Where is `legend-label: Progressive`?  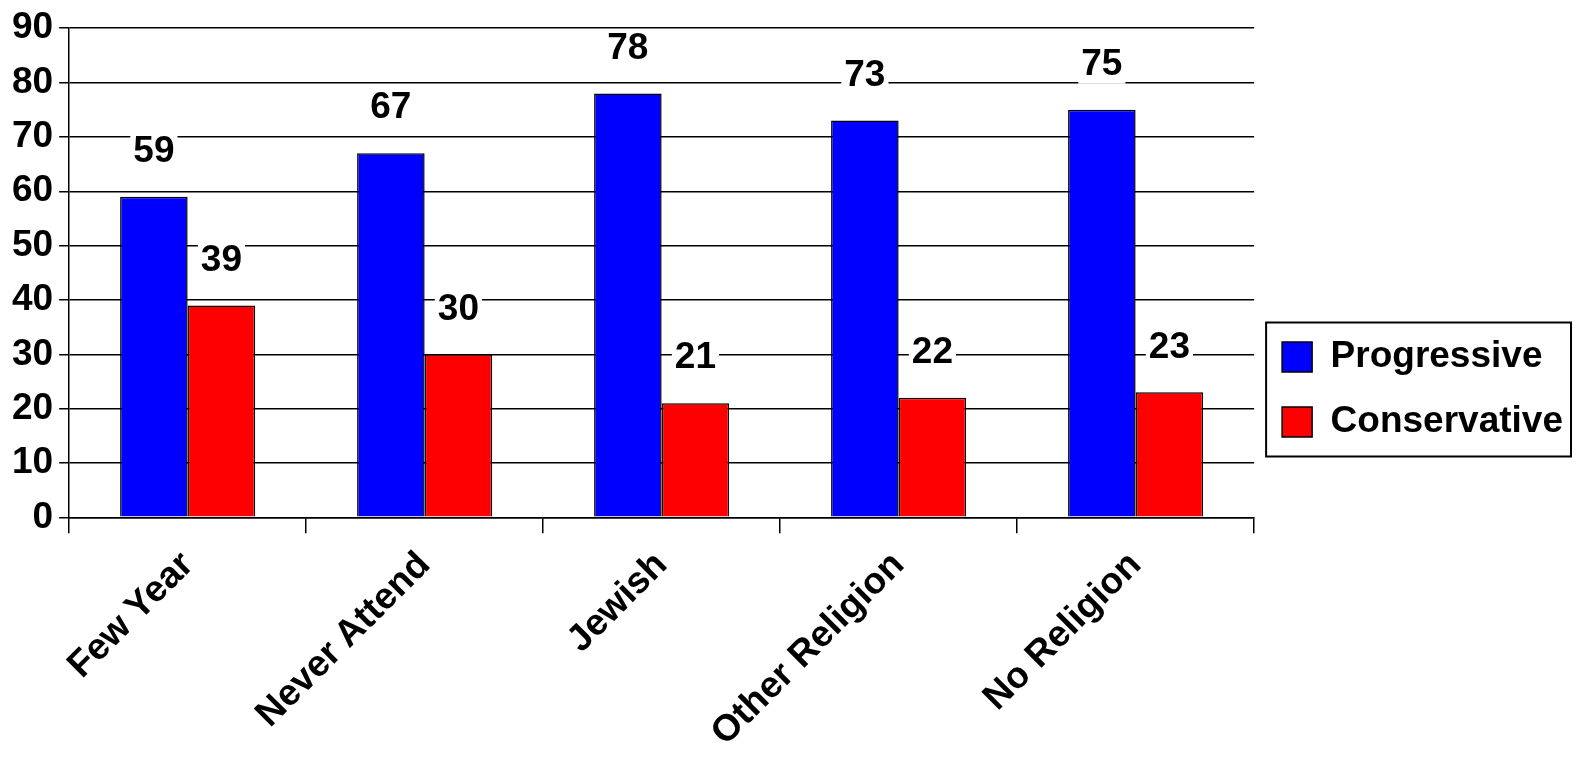
legend-label: Progressive is located at coordinates (1436, 355).